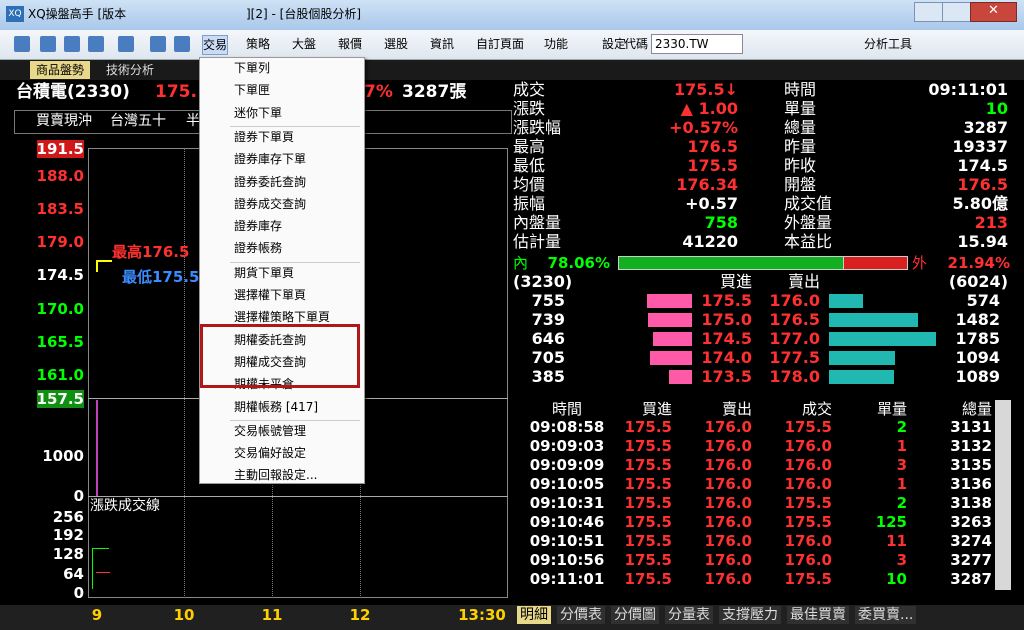 This screenshot has width=1024, height=630. What do you see at coordinates (258, 226) in the screenshot?
I see `menu-item: 證券庫存` at bounding box center [258, 226].